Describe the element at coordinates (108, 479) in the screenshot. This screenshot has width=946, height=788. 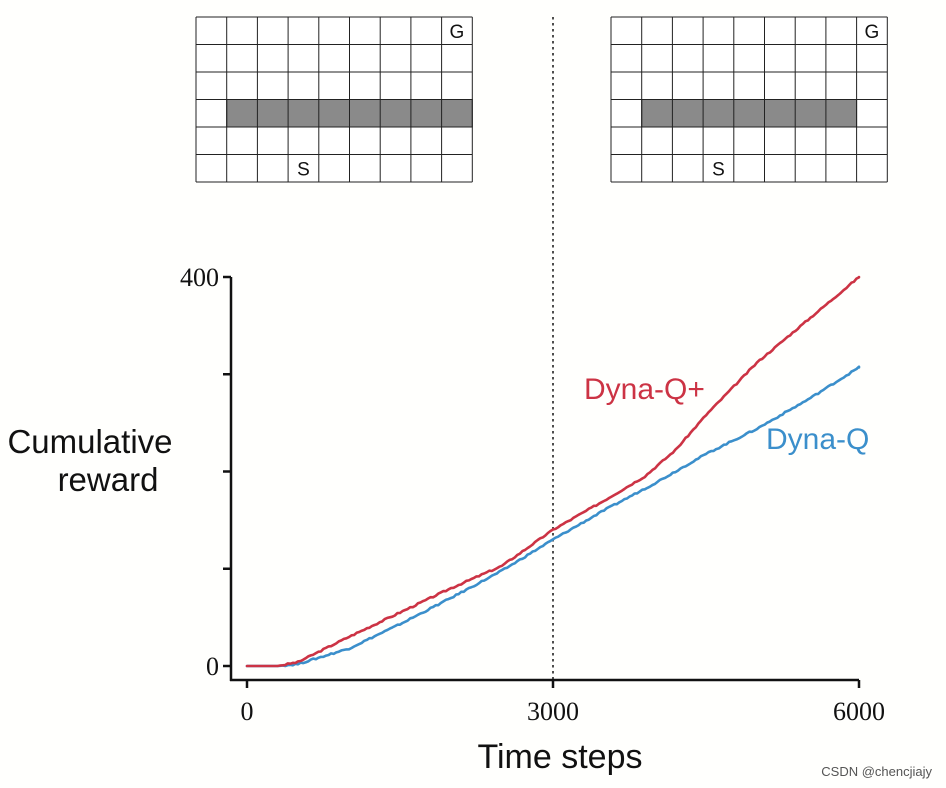
I see `y-axis-label-line2: reward` at that location.